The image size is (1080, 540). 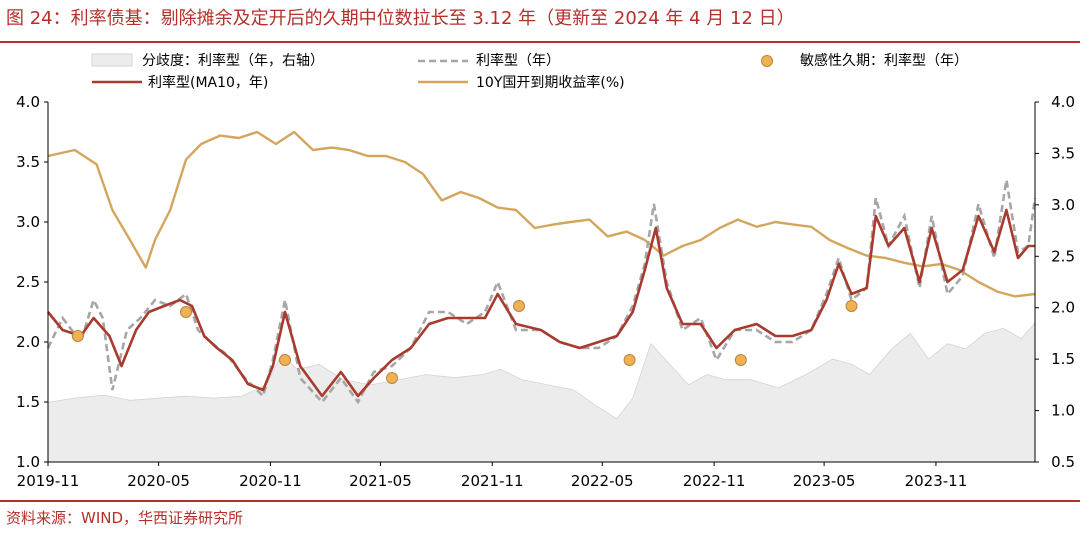 What do you see at coordinates (28, 402) in the screenshot?
I see `y-left-tick-label: 1.5` at bounding box center [28, 402].